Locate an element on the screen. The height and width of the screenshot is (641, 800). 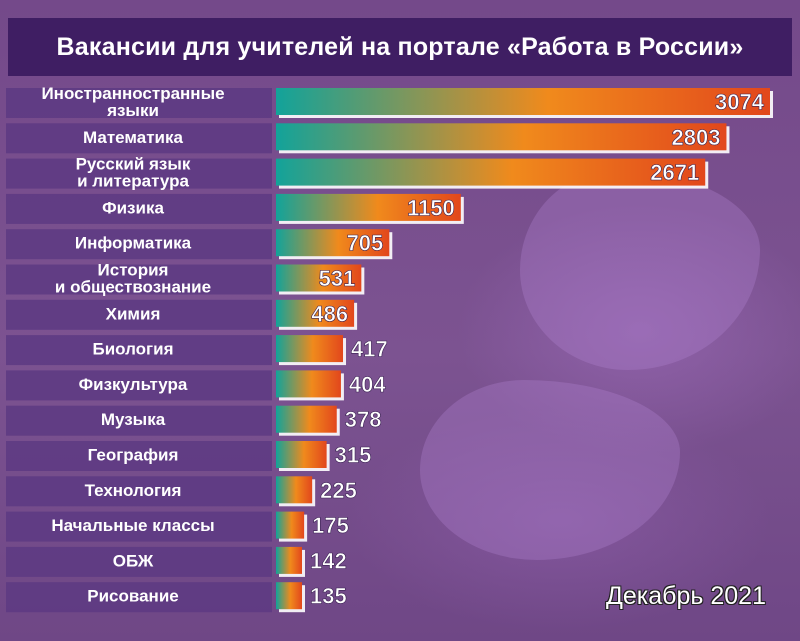
value-label: 1150 is located at coordinates (431, 207).